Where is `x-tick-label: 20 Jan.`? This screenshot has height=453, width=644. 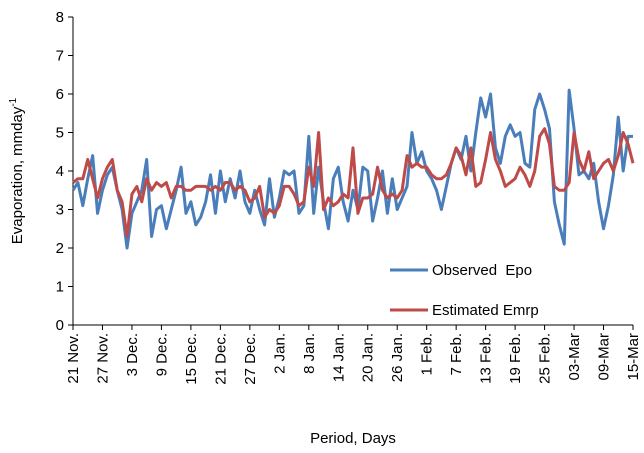 x-tick-label: 20 Jan. is located at coordinates (368, 357).